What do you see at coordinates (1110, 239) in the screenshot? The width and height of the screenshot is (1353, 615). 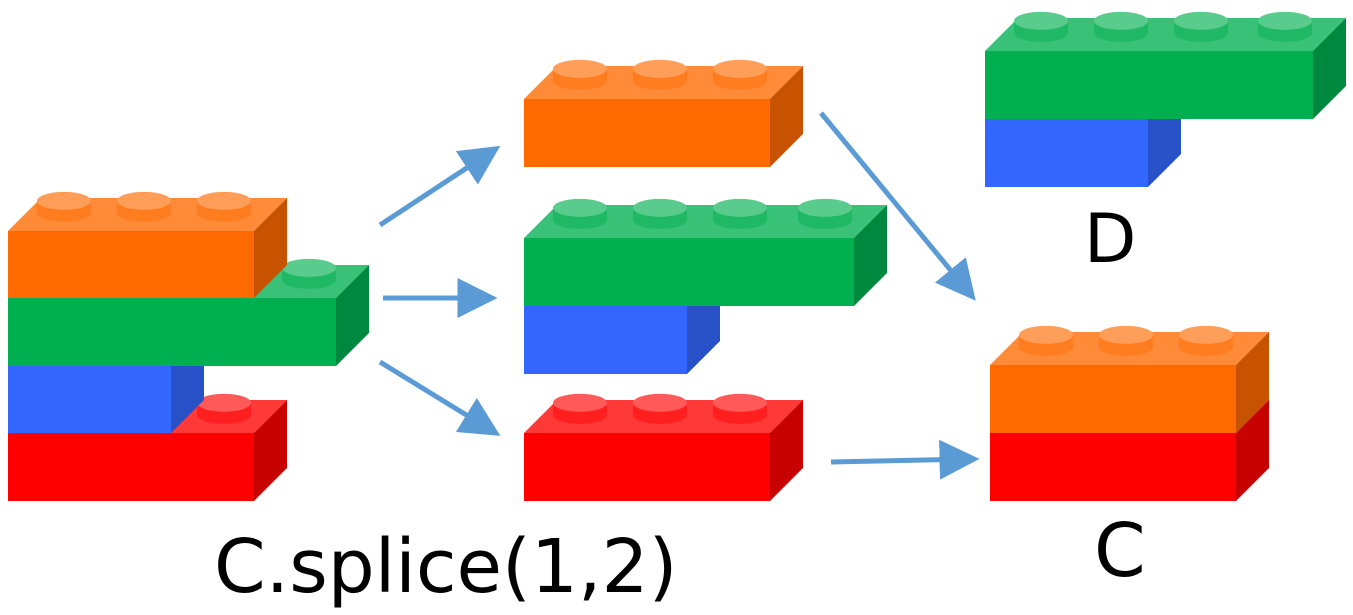 I see `result-label-d: D` at bounding box center [1110, 239].